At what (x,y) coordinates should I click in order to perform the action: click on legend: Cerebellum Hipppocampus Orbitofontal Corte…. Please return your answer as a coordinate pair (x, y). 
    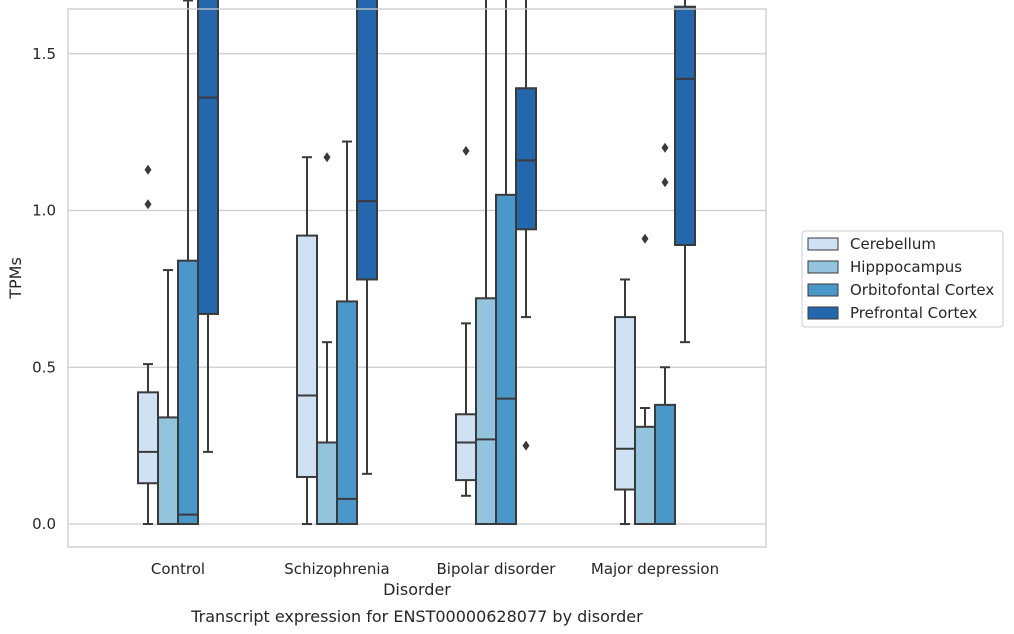
    Looking at the image, I should click on (902, 279).